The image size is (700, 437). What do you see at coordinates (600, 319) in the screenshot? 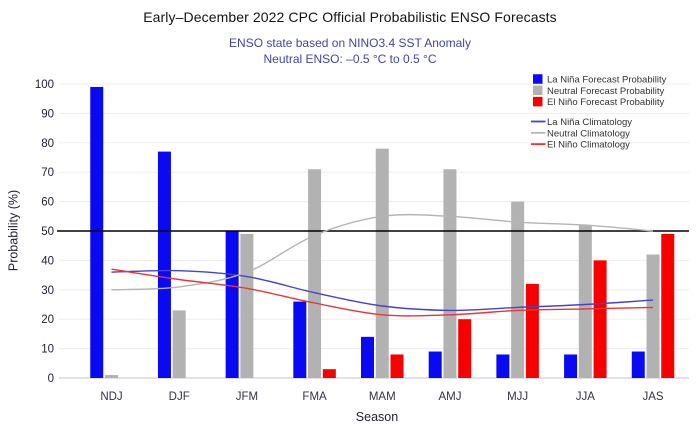
I see `bar-el-ni-o-forecast-probability-jja` at bounding box center [600, 319].